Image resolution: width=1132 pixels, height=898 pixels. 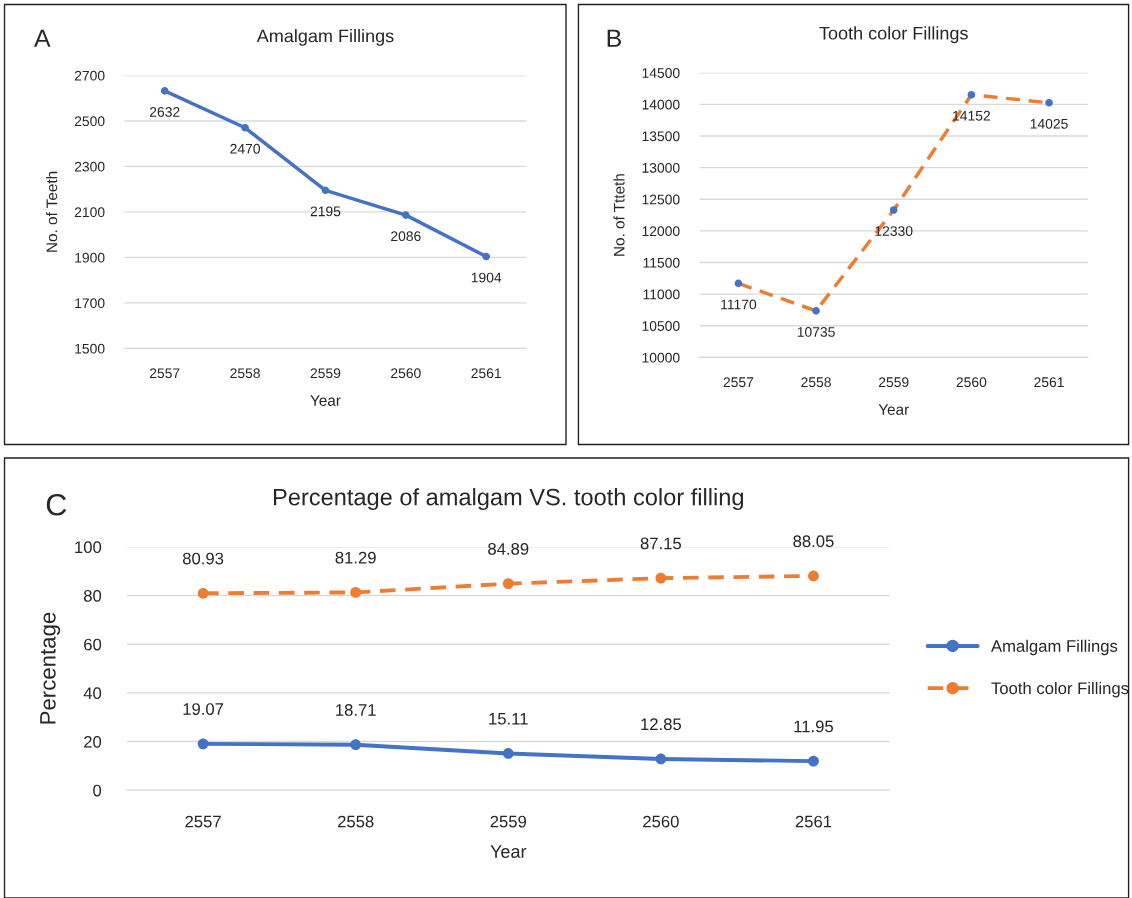 I want to click on y-tick-label: 40, so click(x=92, y=693).